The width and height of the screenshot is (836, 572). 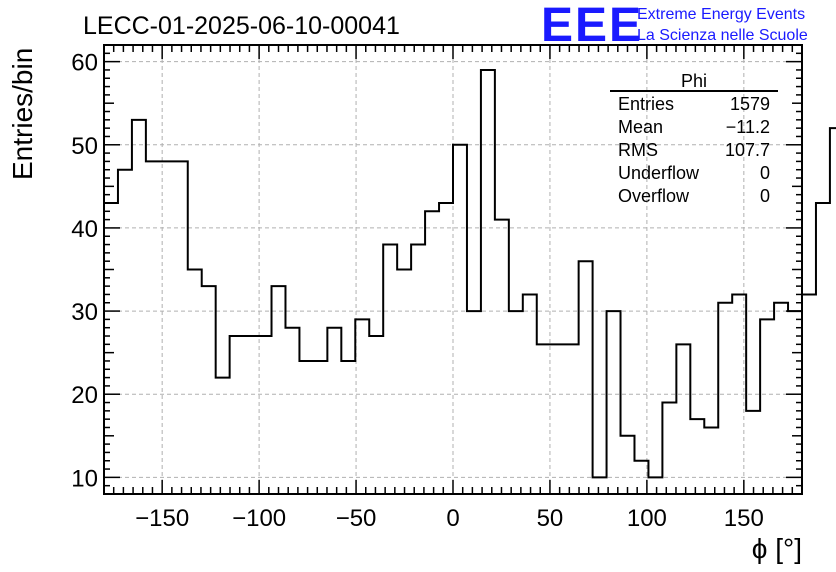 I want to click on x-tick-labels: −150 −100 −50 0 50 100 150, so click(x=449, y=518).